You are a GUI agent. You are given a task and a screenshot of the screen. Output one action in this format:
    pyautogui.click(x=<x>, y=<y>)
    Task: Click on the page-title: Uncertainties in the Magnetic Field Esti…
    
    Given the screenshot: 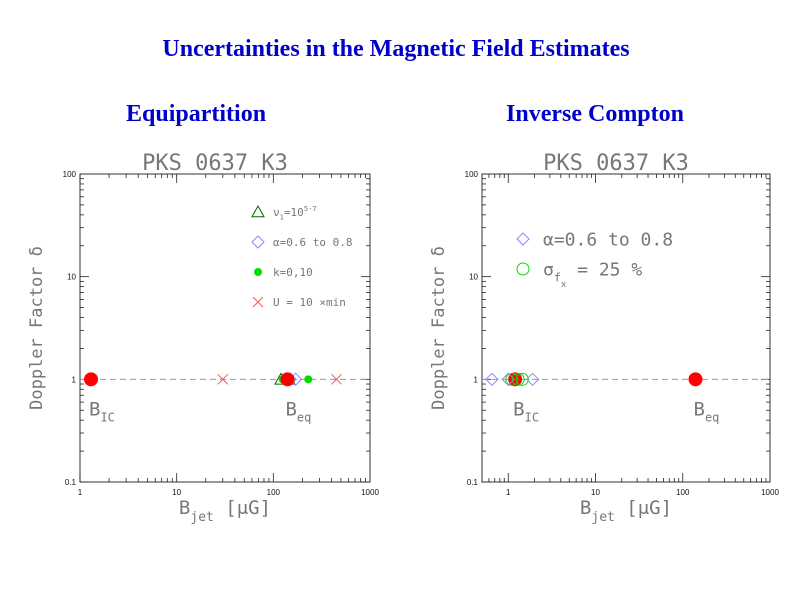 What is the action you would take?
    pyautogui.click(x=396, y=49)
    